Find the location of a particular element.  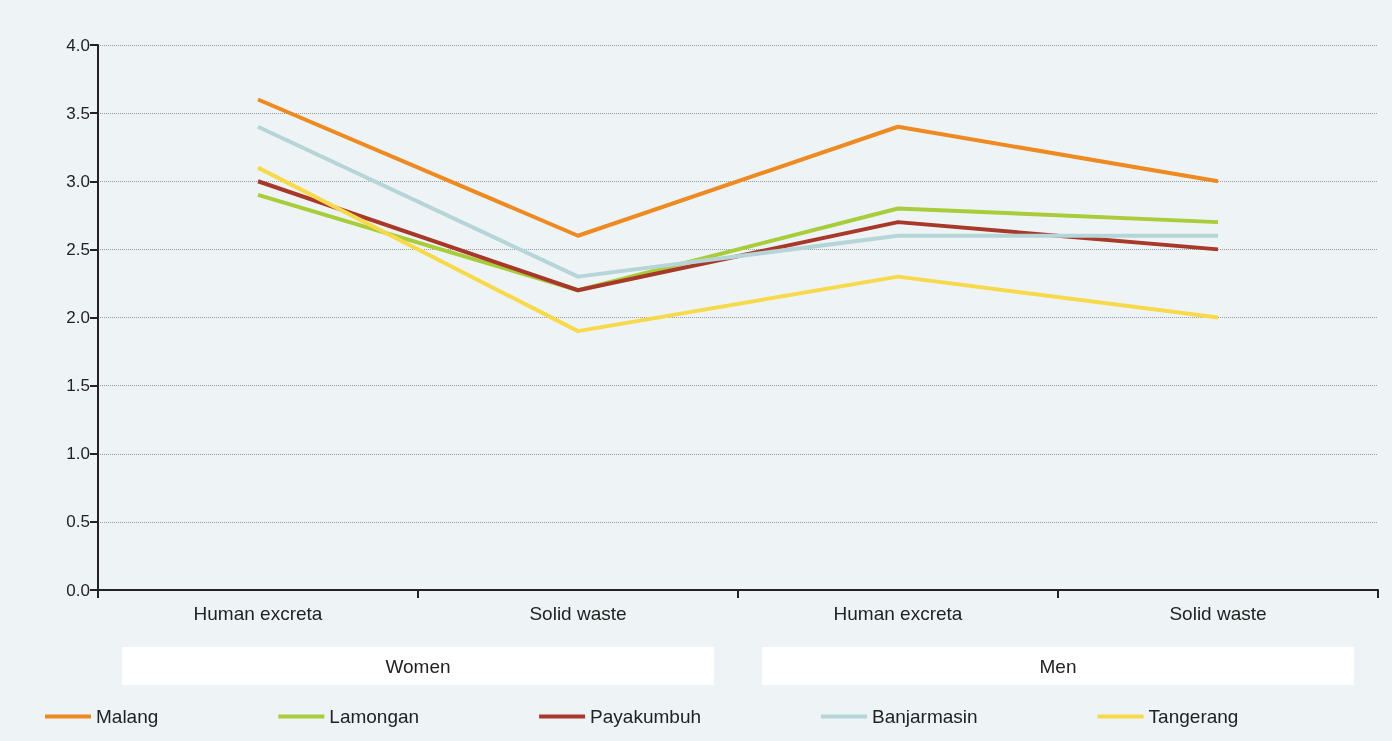

legend-label: Malang is located at coordinates (127, 716).